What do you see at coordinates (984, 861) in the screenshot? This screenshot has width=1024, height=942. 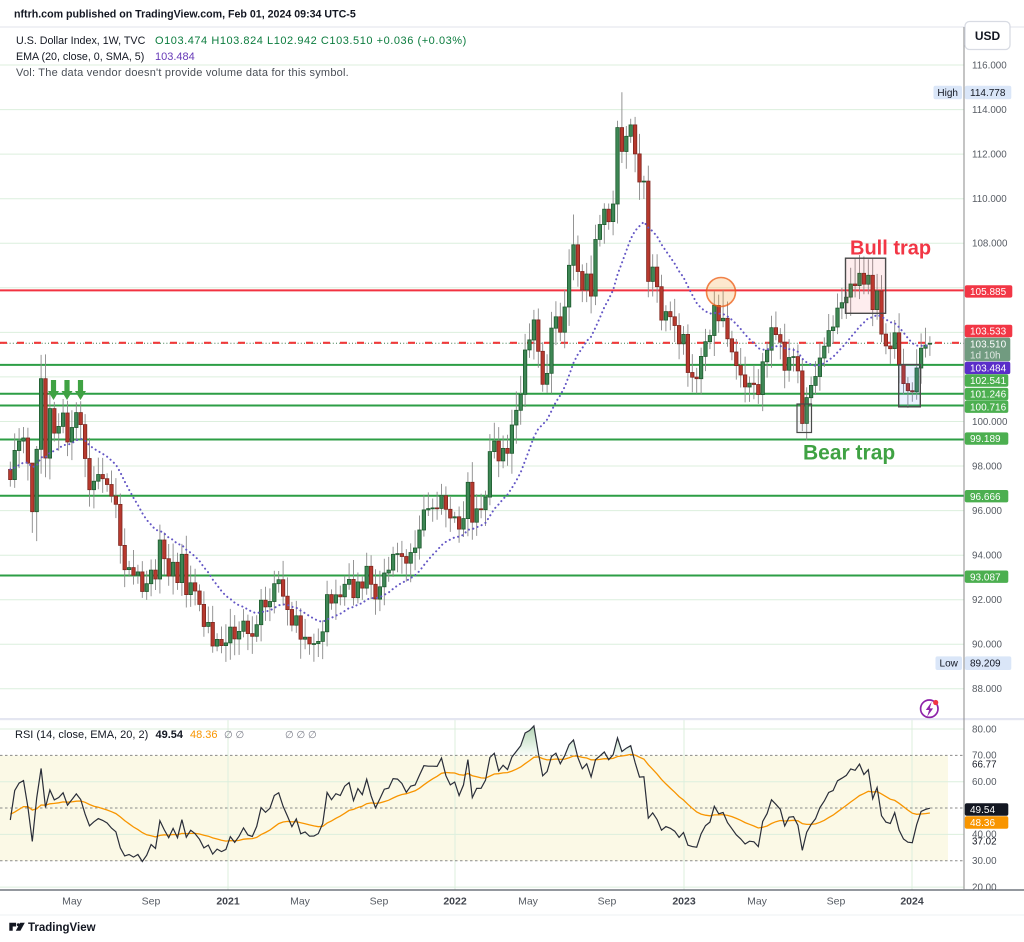 I see `svg-text: 30.00` at bounding box center [984, 861].